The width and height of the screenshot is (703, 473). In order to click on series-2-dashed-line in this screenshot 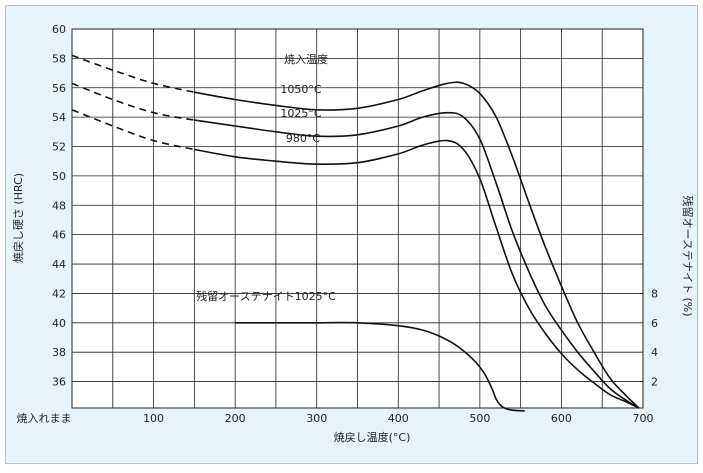, I will do `click(133, 130)`.